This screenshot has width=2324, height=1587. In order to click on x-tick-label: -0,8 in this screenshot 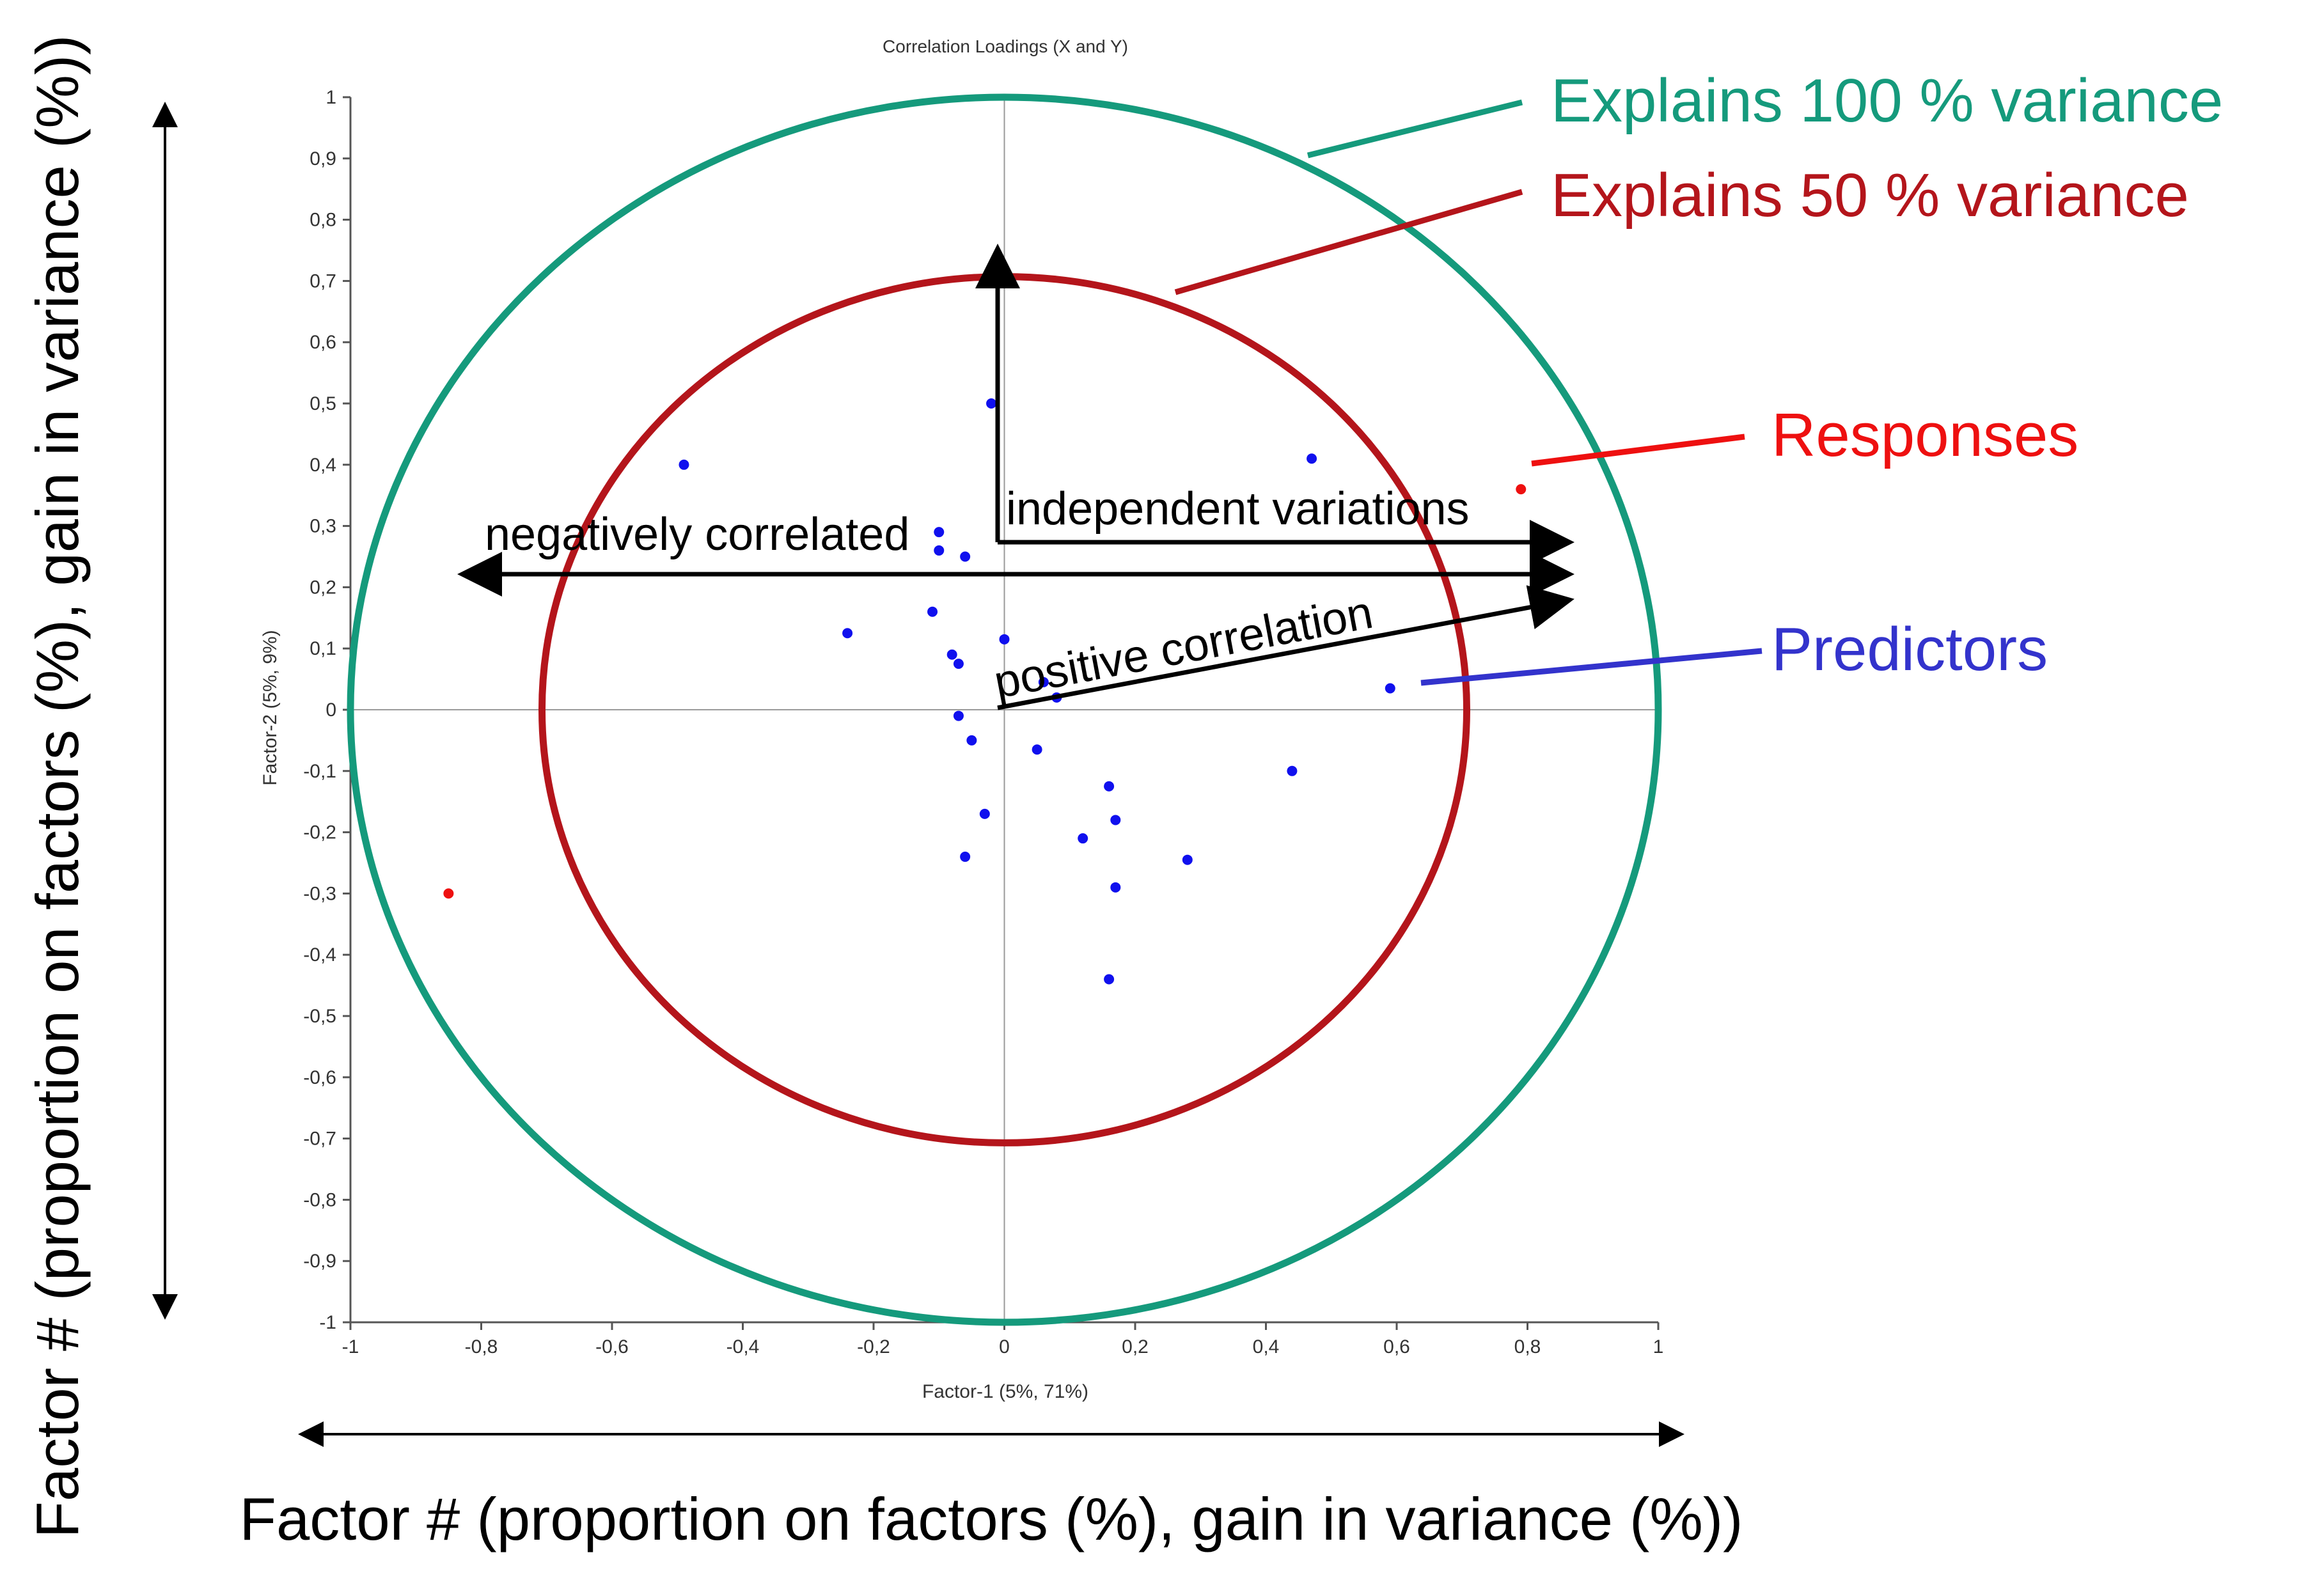, I will do `click(482, 1346)`.